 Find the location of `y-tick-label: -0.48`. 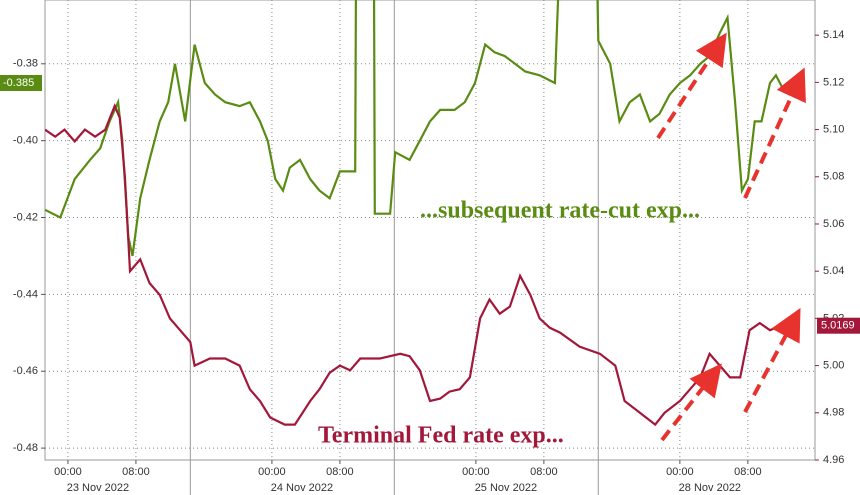

y-tick-label: -0.48 is located at coordinates (25, 448).